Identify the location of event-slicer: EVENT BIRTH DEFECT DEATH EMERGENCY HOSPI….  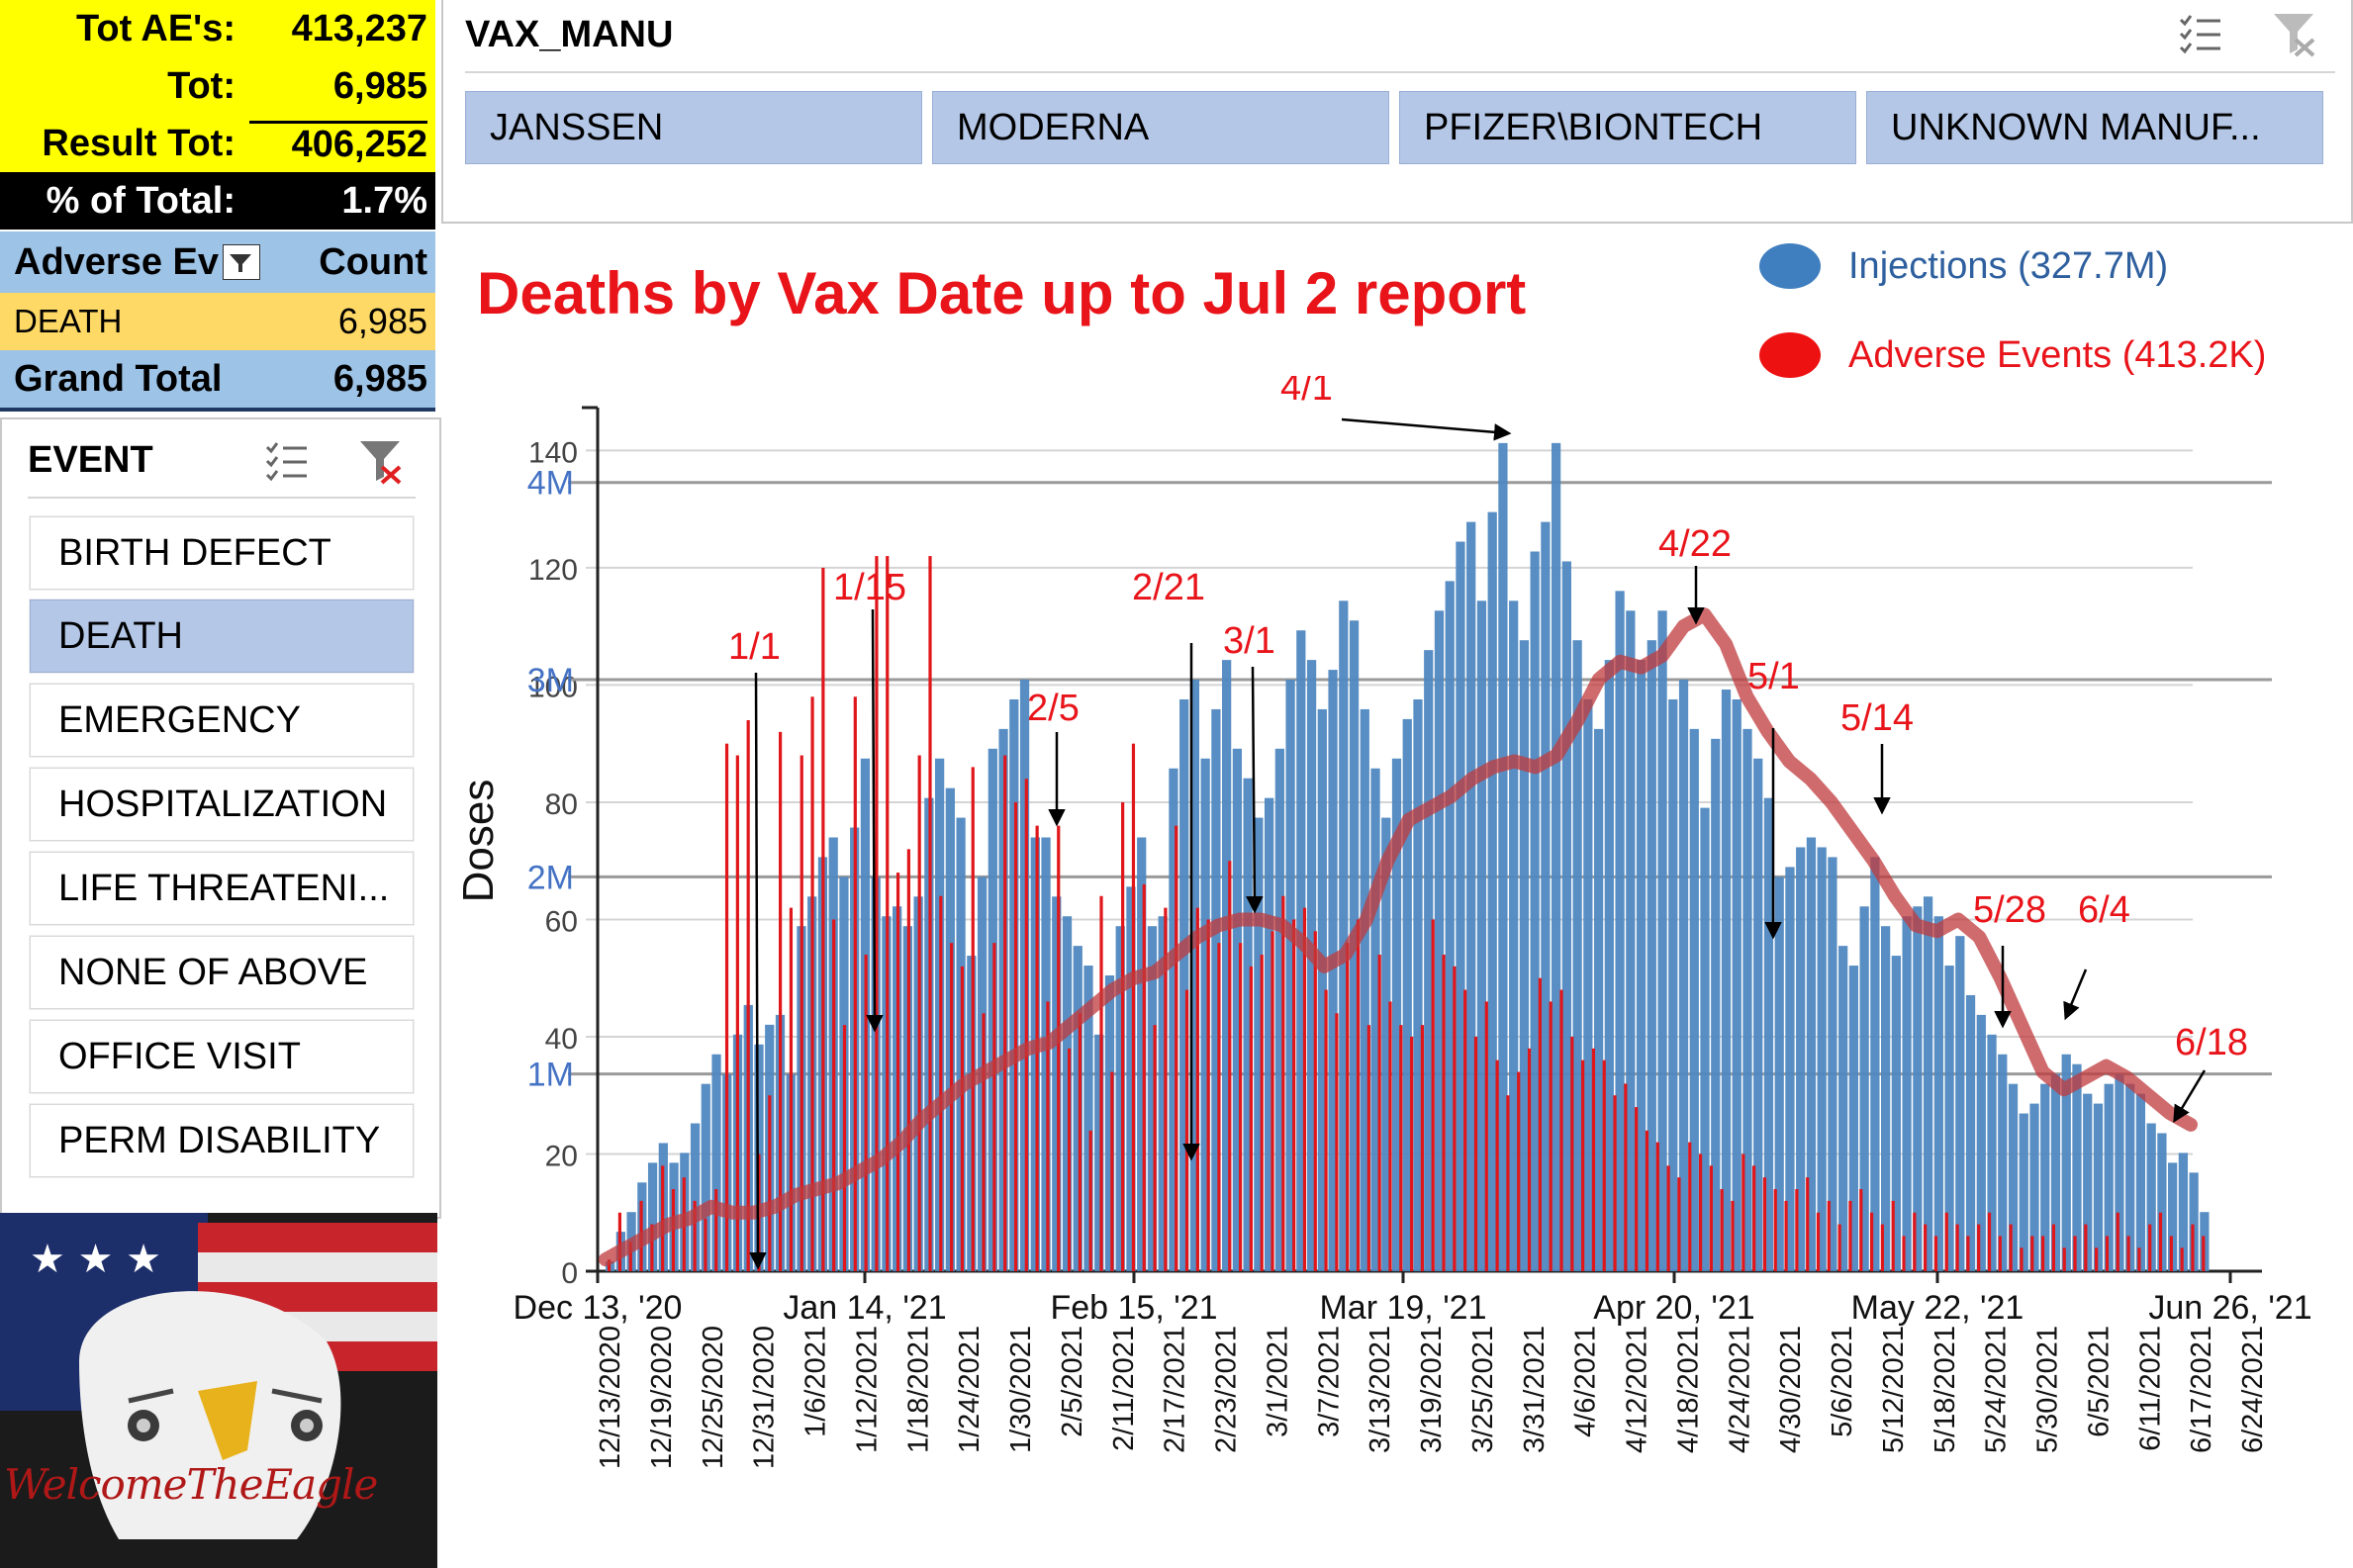
(220, 818).